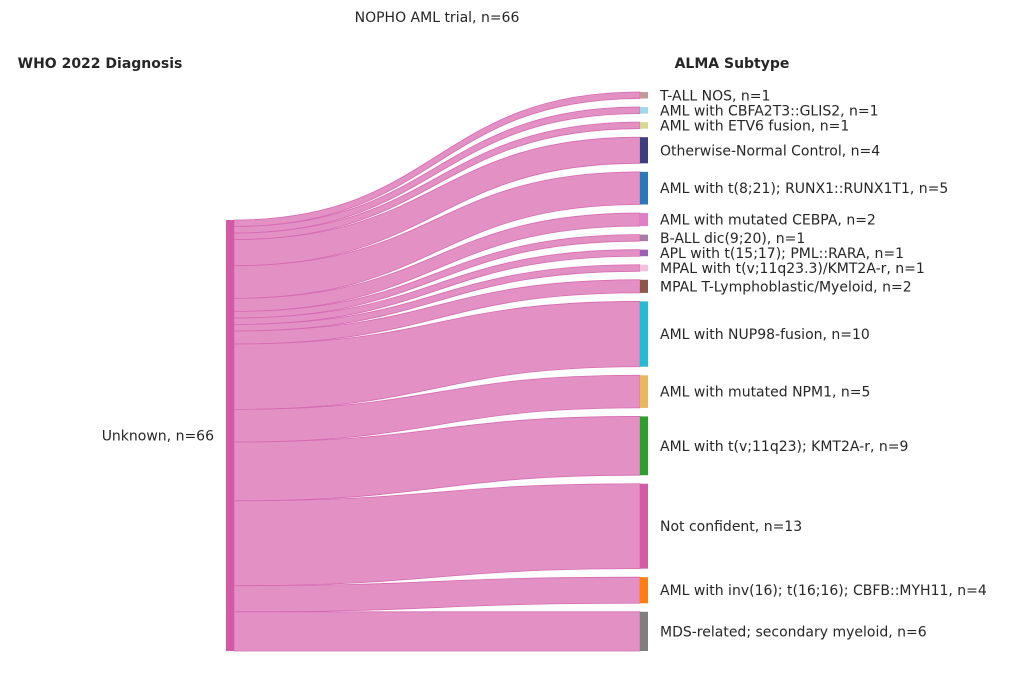 The image size is (1025, 689). I want to click on target-label: MDS-related; secondary myeloid, n=6, so click(793, 632).